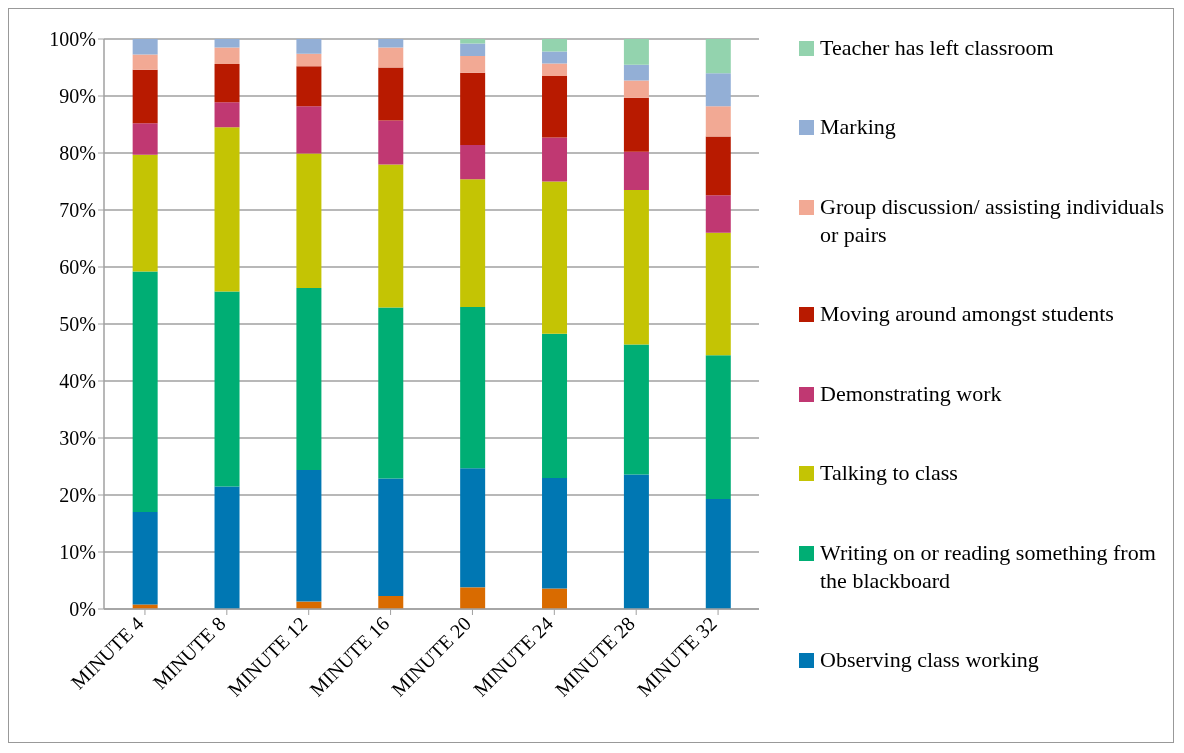  What do you see at coordinates (77, 324) in the screenshot?
I see `y-tick-label: 50%` at bounding box center [77, 324].